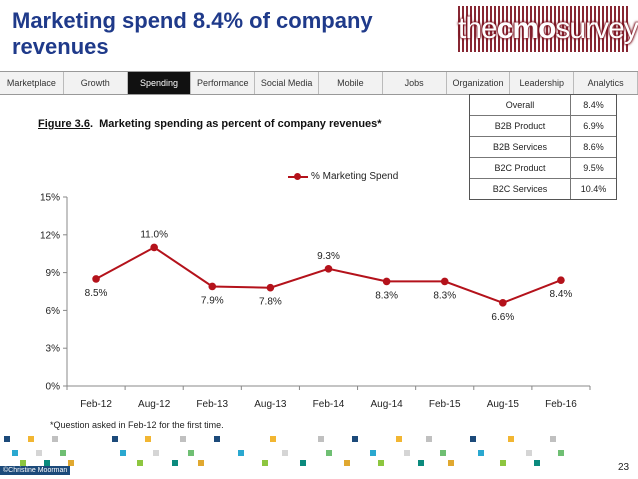 This screenshot has height=479, width=638. Describe the element at coordinates (53, 349) in the screenshot. I see `y-tick-label: 3%` at that location.